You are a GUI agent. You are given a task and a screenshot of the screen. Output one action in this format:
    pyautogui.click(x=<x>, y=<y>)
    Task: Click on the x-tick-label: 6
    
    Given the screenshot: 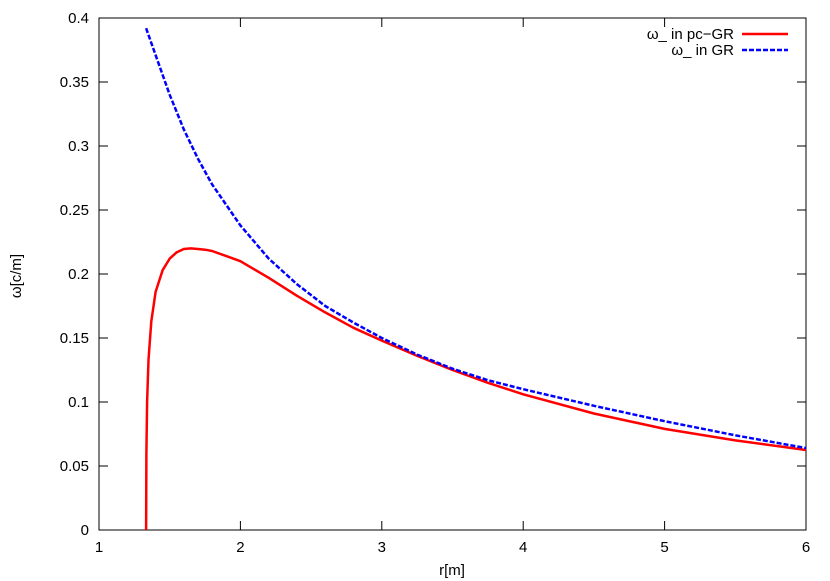 What is the action you would take?
    pyautogui.click(x=806, y=547)
    